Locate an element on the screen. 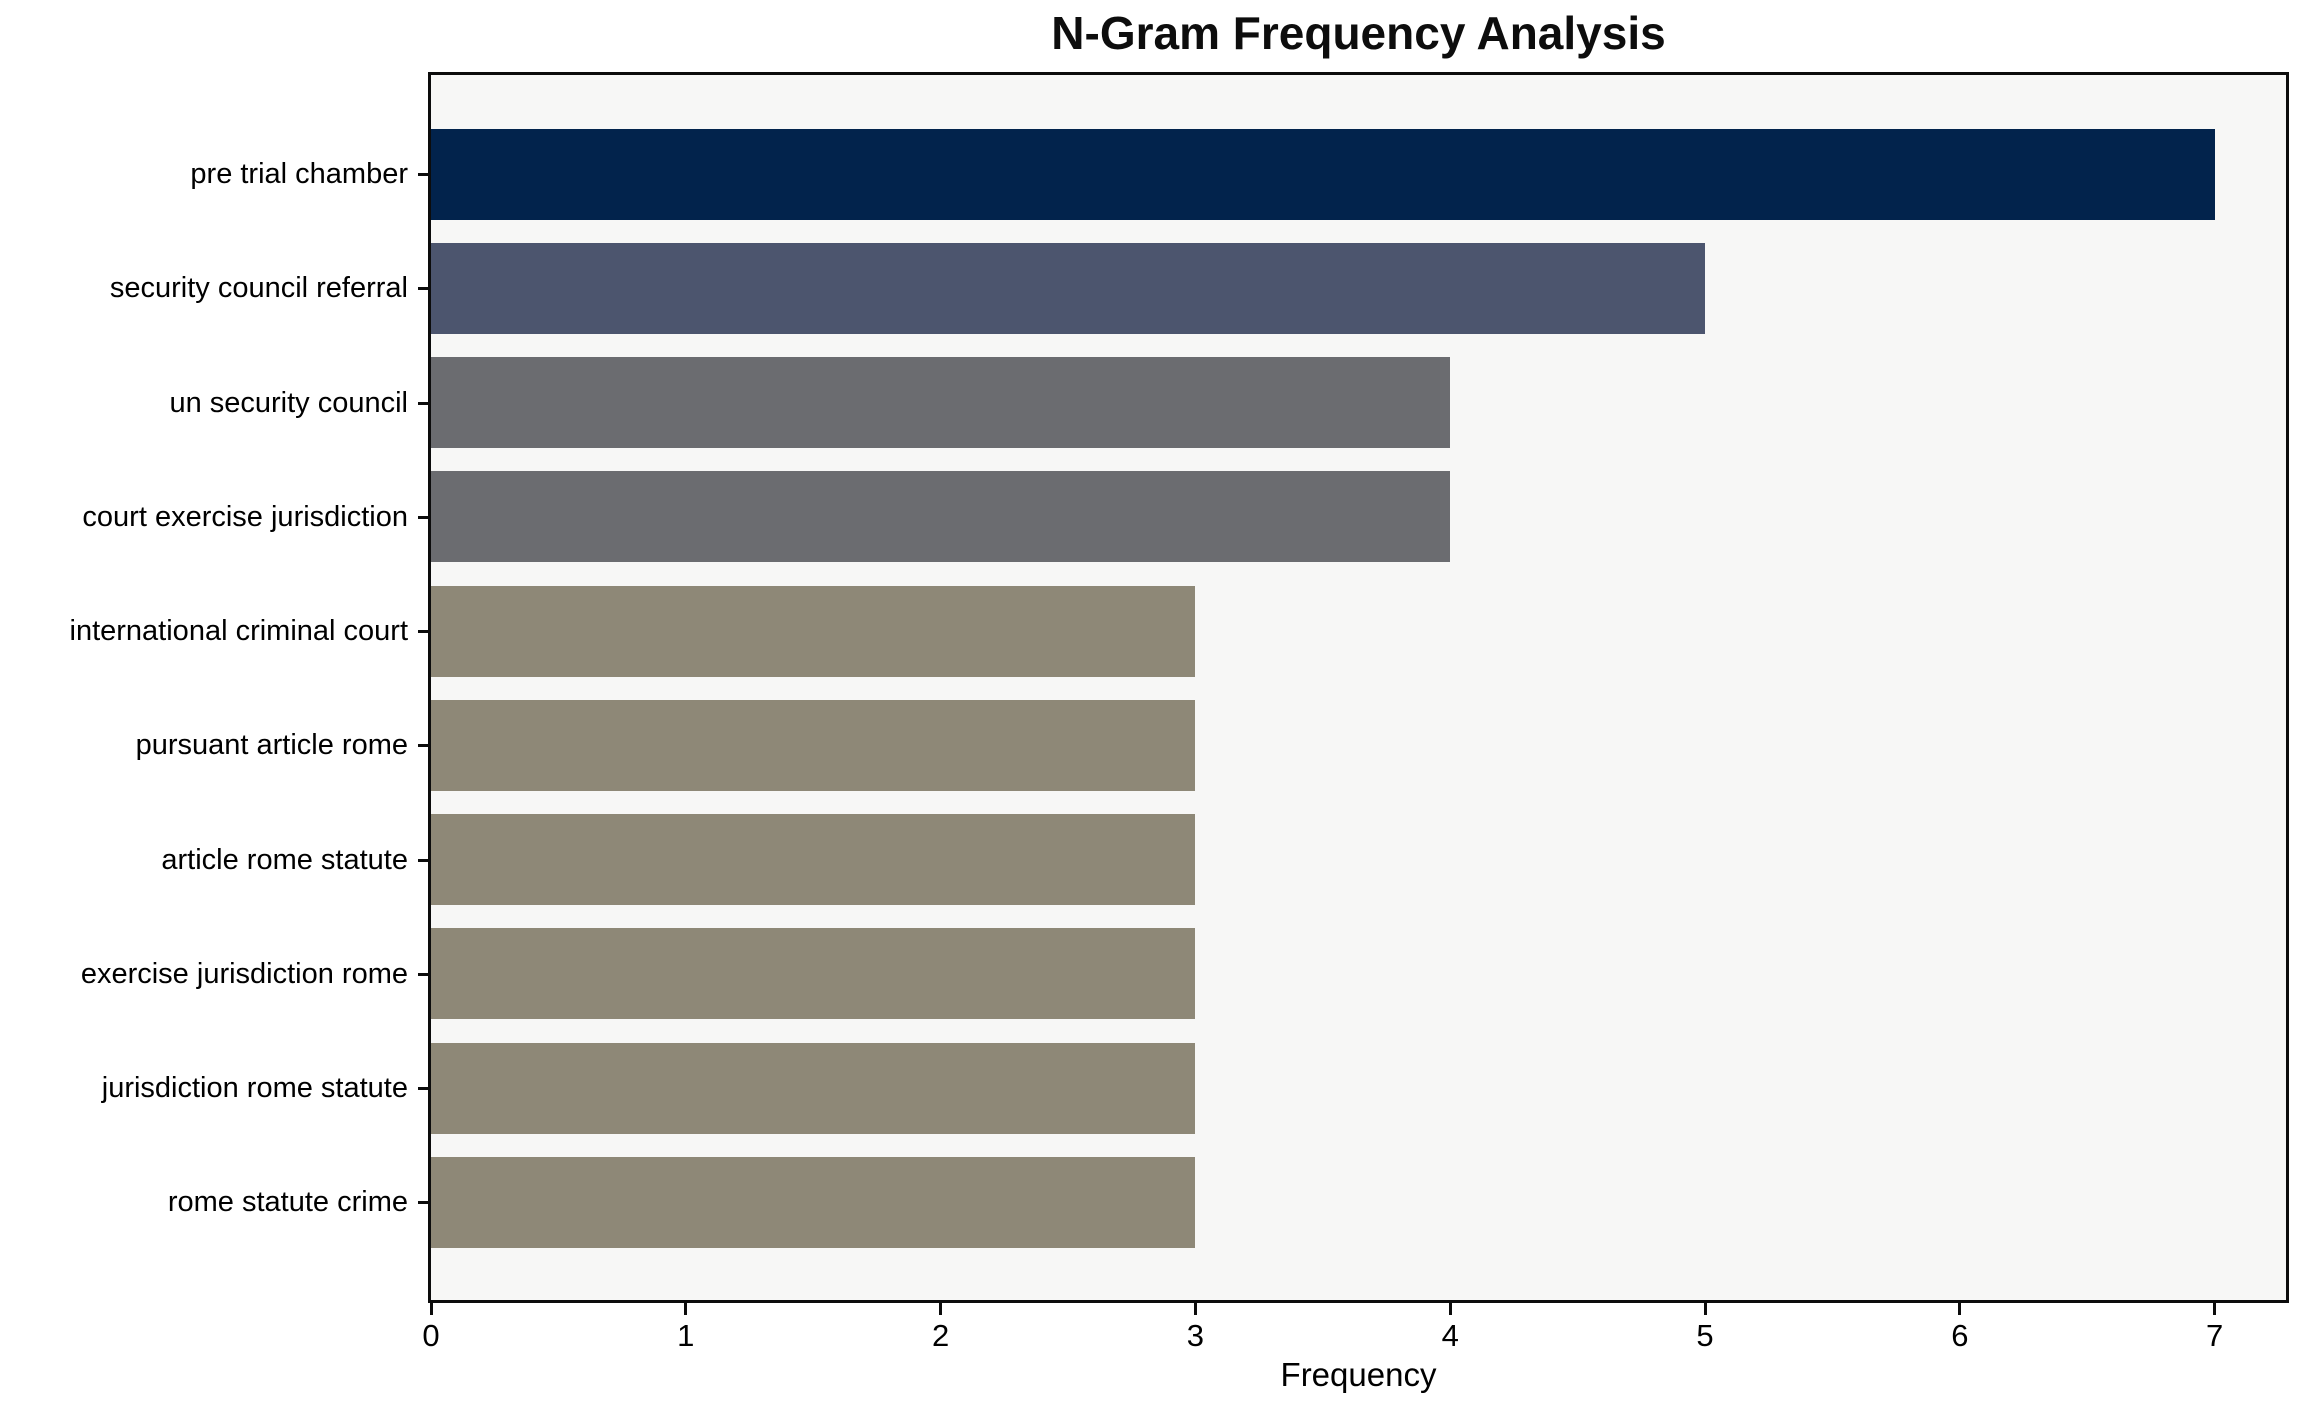 The height and width of the screenshot is (1414, 2308). y-tick-label: exercise jurisdiction rome is located at coordinates (244, 973).